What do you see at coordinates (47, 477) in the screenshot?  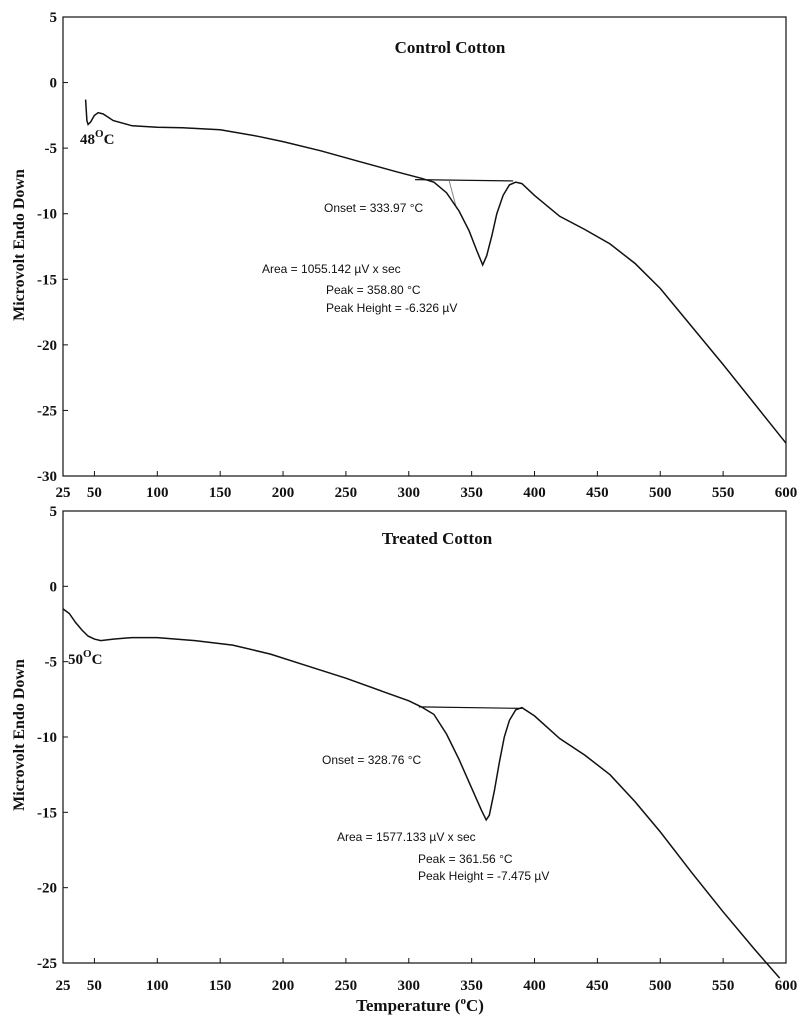 I see `y-tick-label: -30` at bounding box center [47, 477].